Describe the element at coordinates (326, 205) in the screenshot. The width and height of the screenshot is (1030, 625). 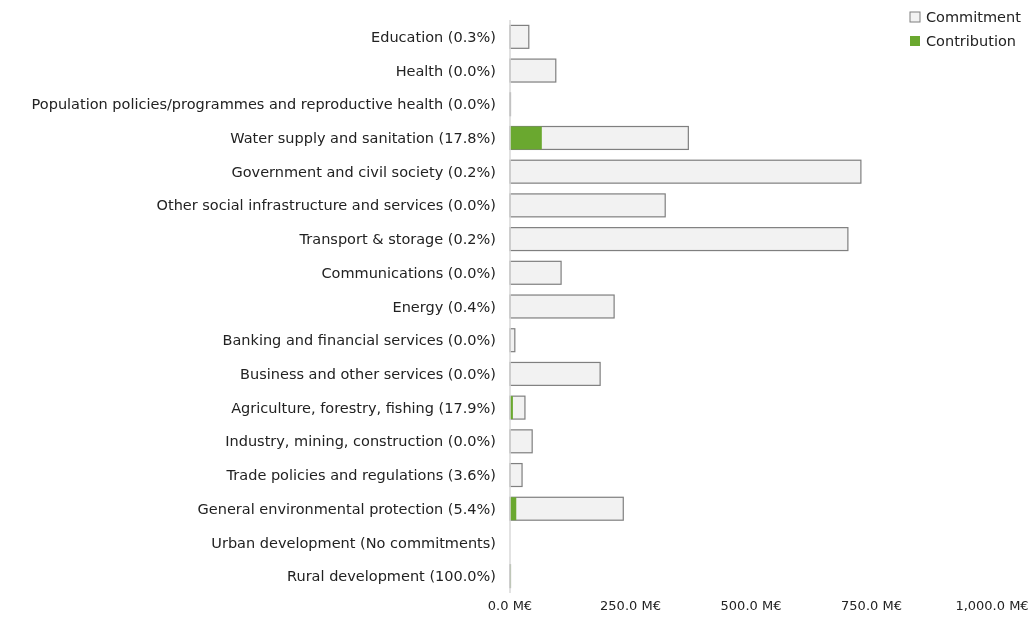
I see `y-tick-label: Other social infrastructure and services (0.0%)` at that location.